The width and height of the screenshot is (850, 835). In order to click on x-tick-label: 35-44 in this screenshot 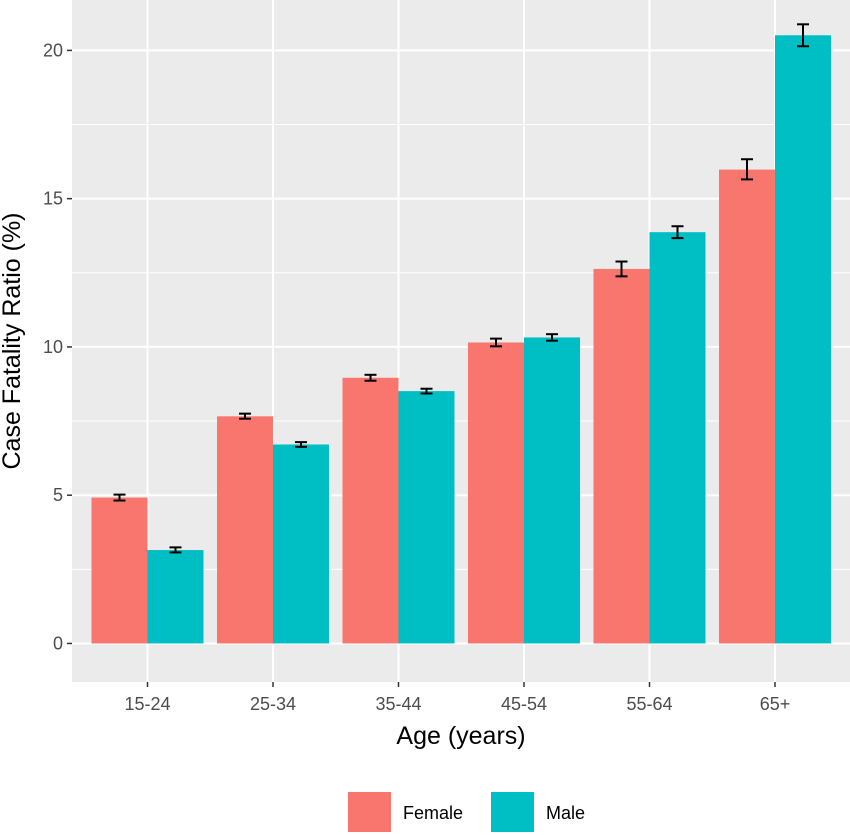, I will do `click(398, 704)`.